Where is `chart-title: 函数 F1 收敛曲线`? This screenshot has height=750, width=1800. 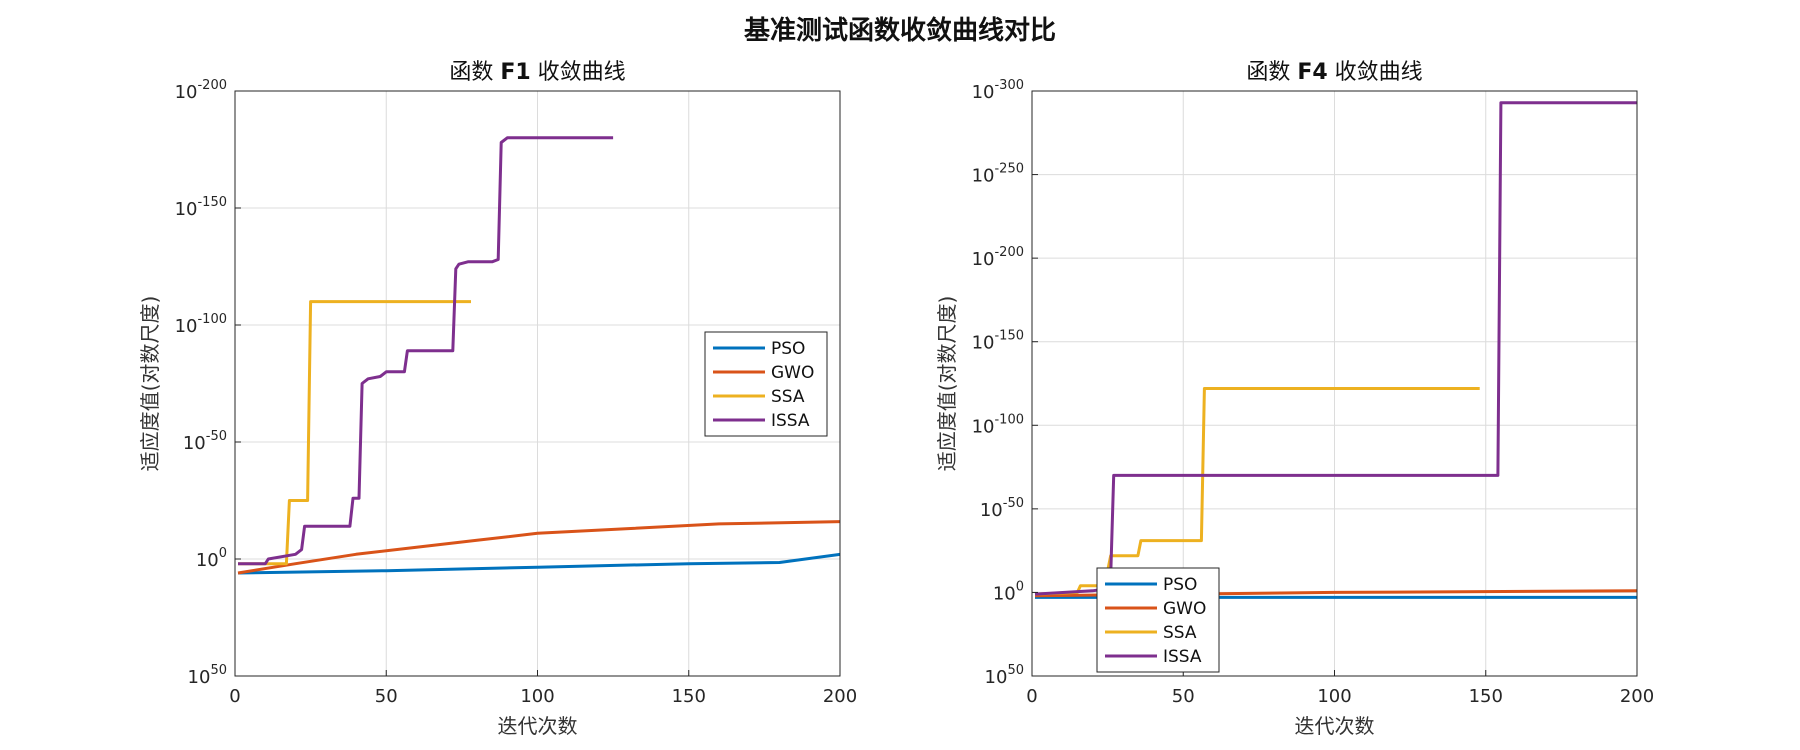 chart-title: 函数 F1 收敛曲线 is located at coordinates (537, 72).